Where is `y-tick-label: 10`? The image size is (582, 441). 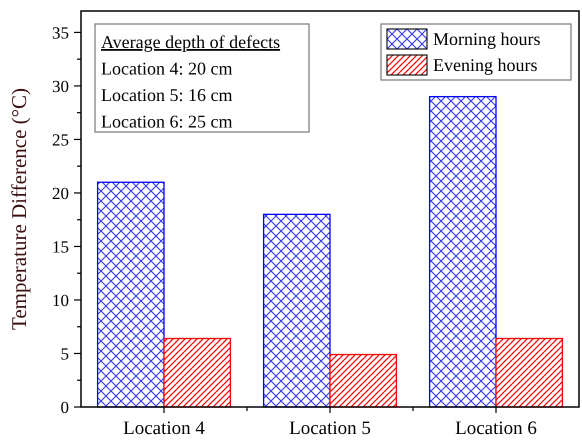 y-tick-label: 10 is located at coordinates (60, 300).